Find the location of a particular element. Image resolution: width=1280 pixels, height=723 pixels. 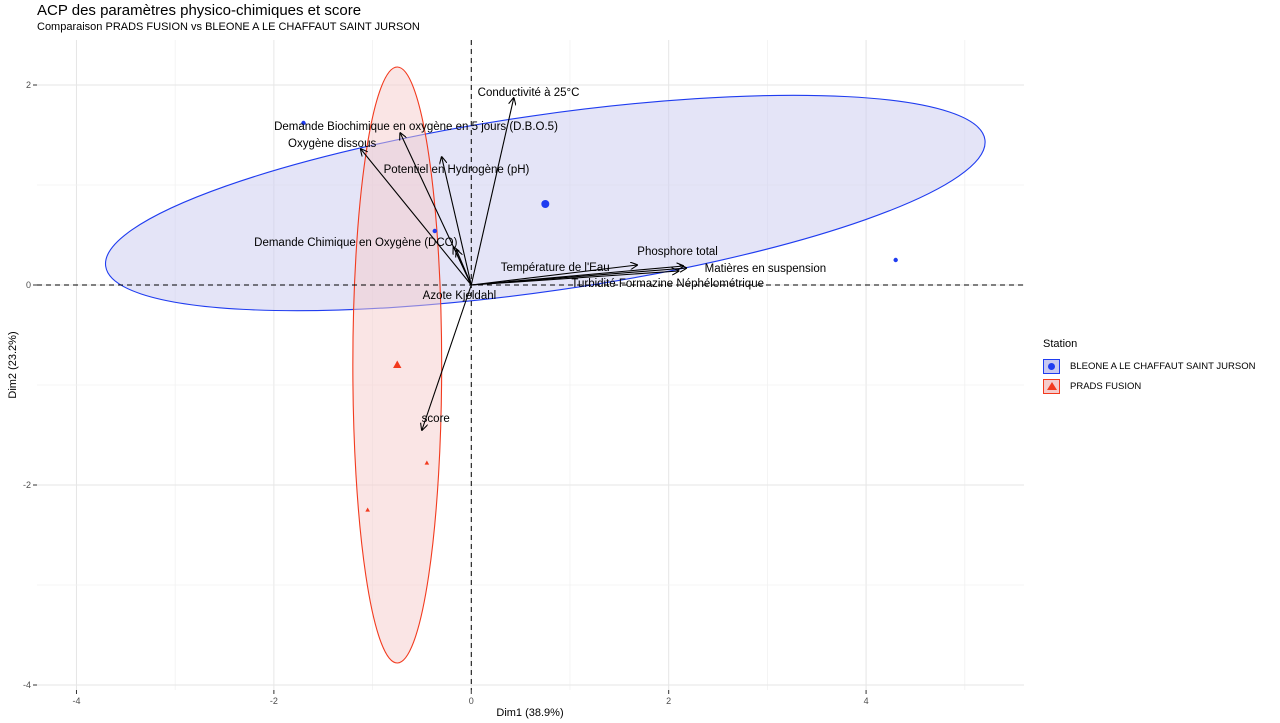

x-tick-label: -2 is located at coordinates (274, 701).